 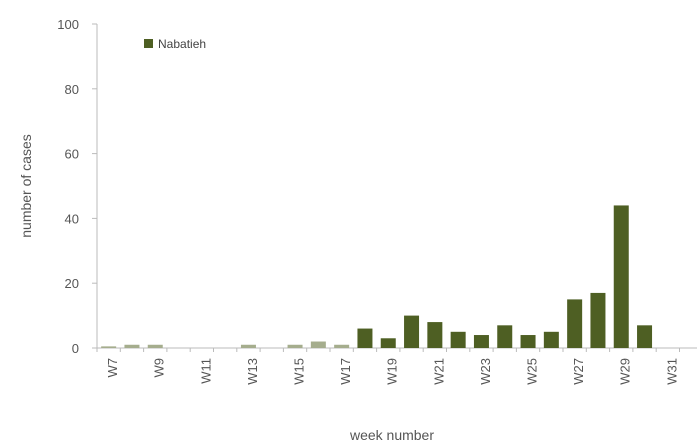 What do you see at coordinates (345, 371) in the screenshot?
I see `x-tick-label: W17` at bounding box center [345, 371].